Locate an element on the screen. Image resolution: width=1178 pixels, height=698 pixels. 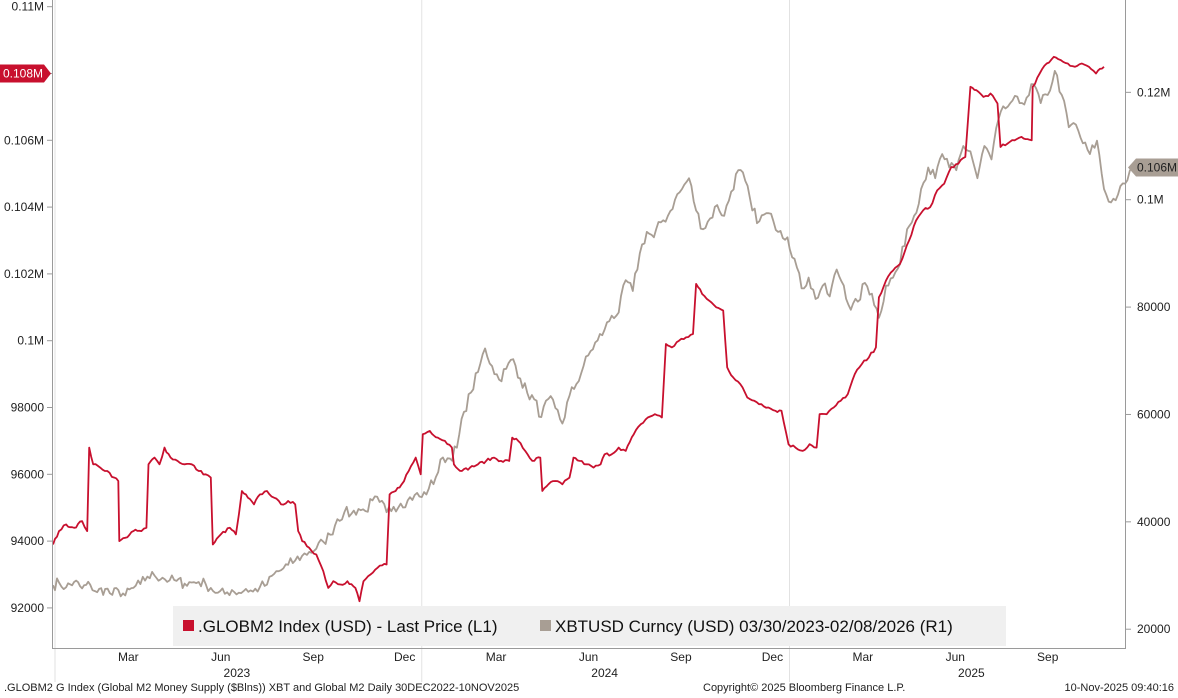
year-label: 2025 is located at coordinates (971, 673).